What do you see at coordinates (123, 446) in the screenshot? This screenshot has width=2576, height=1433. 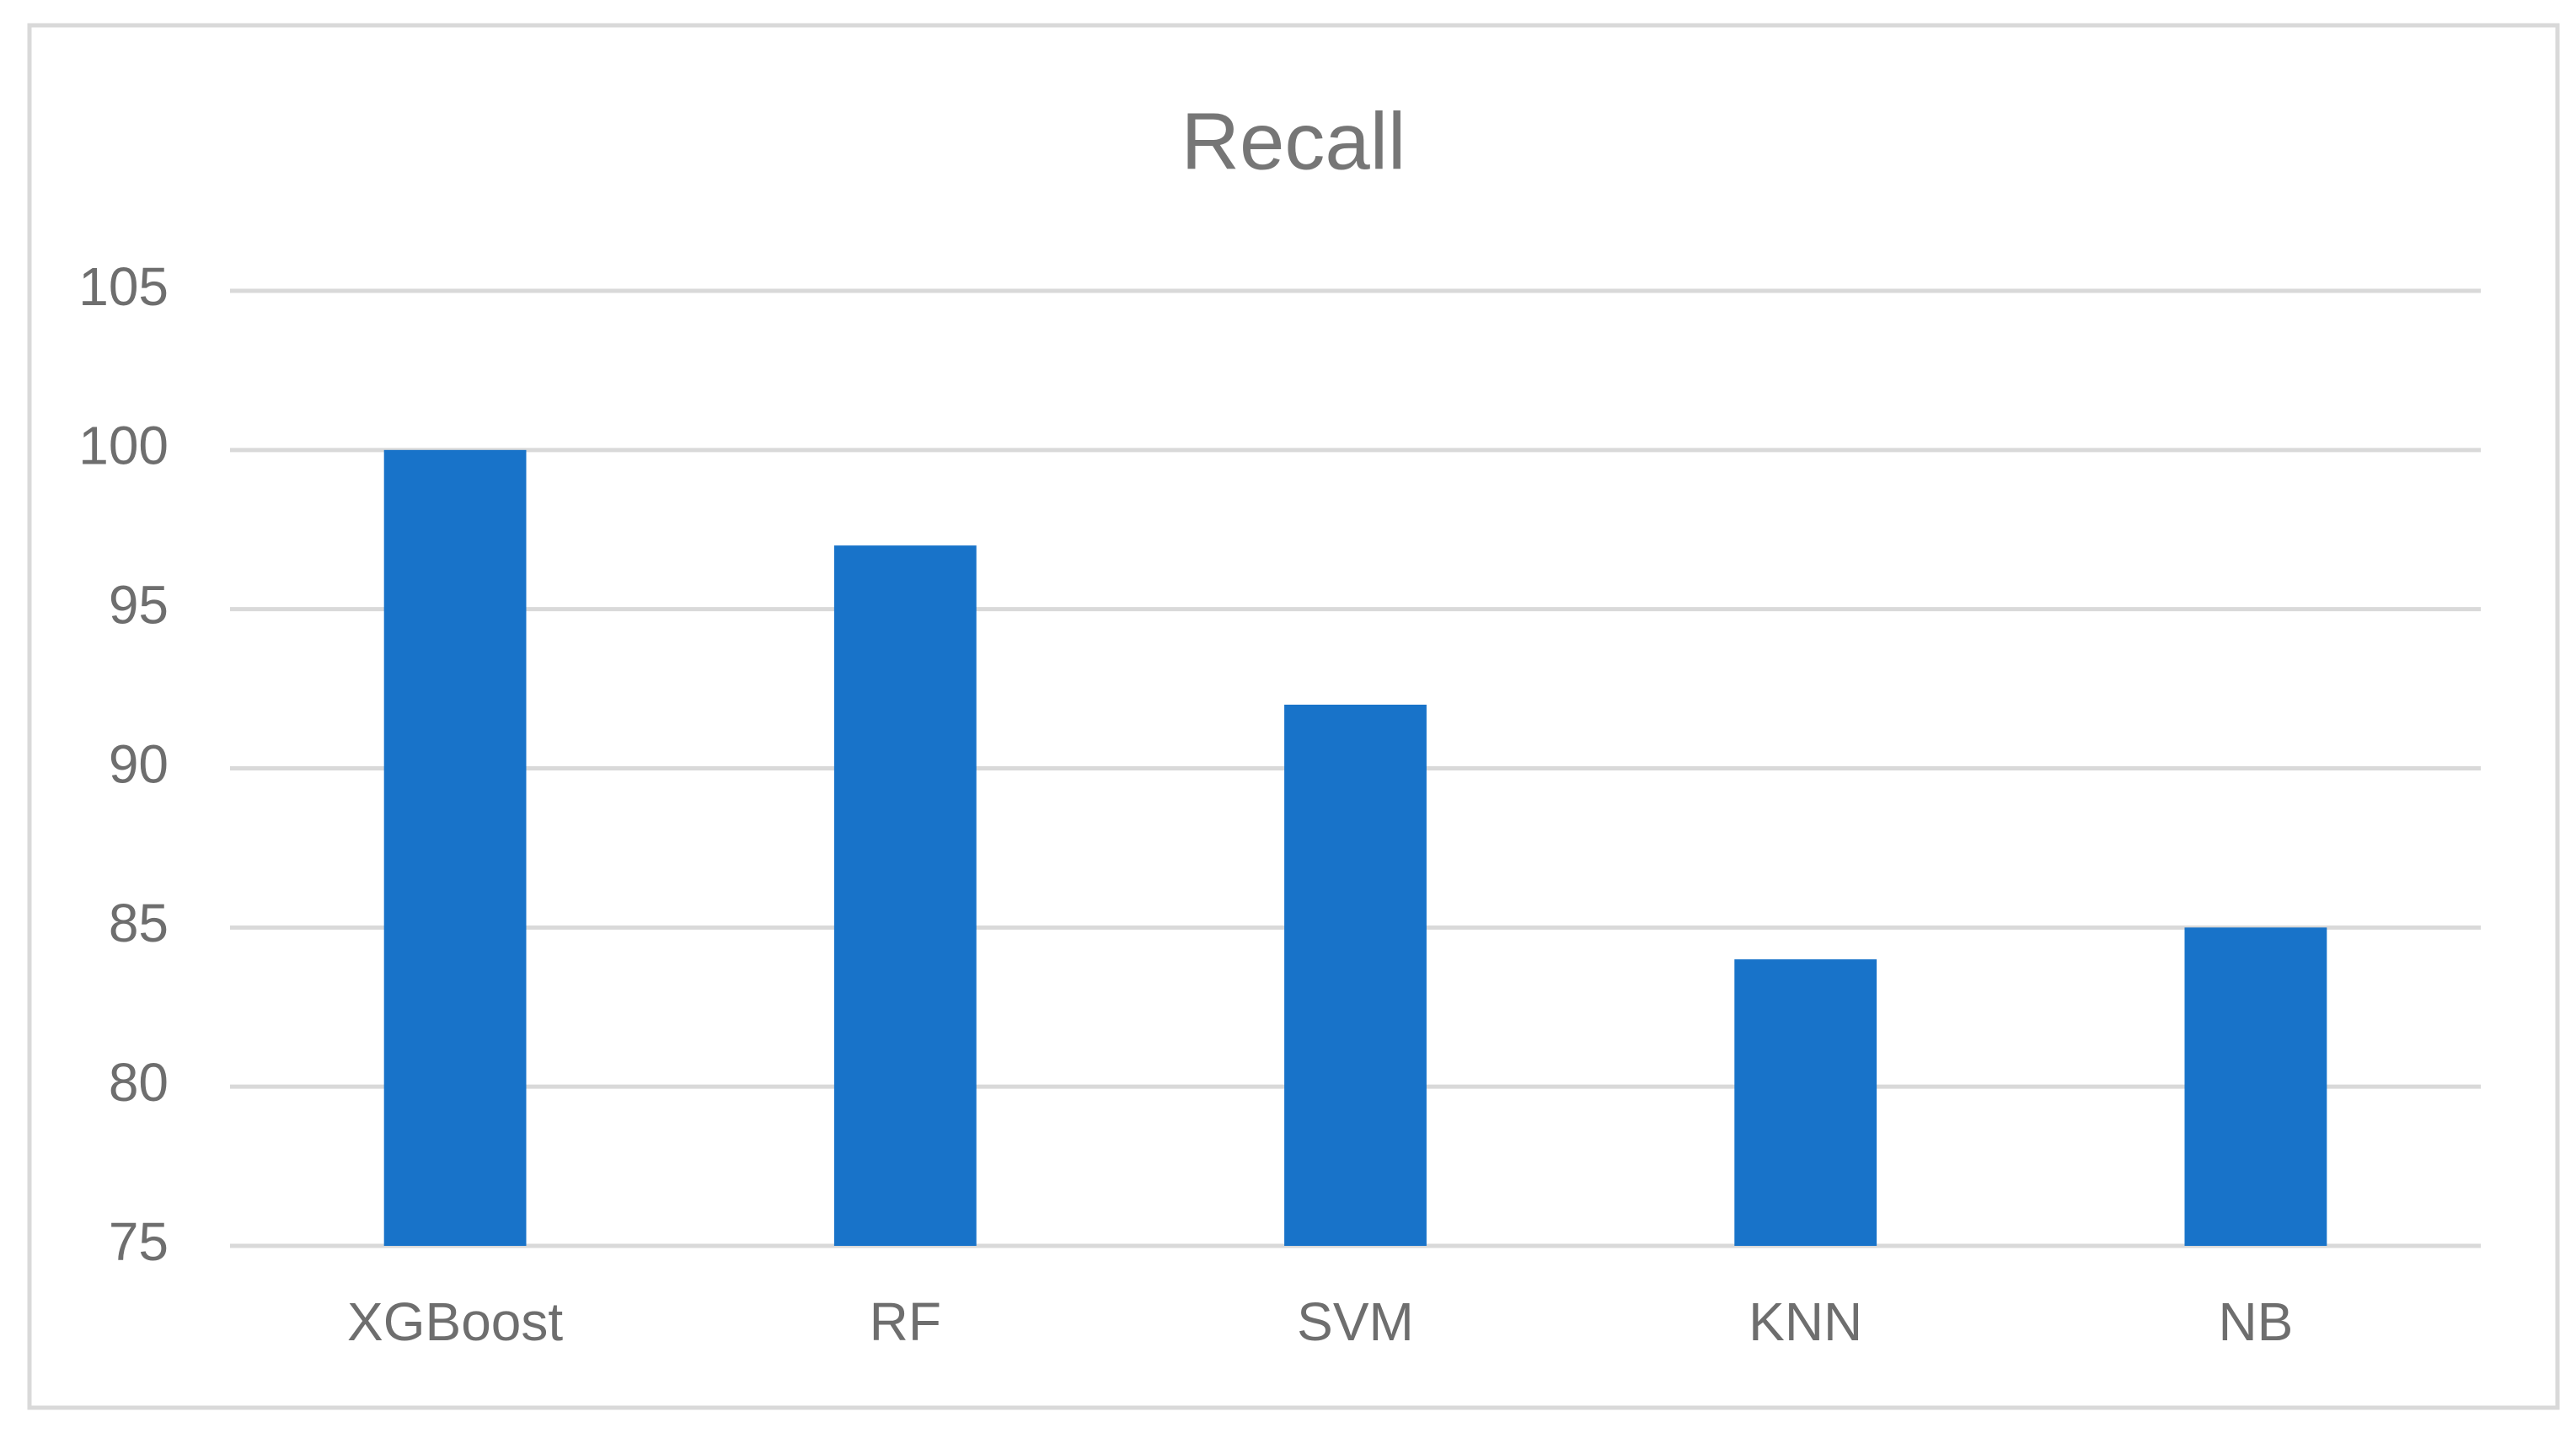 I see `y-tick-label: 100` at bounding box center [123, 446].